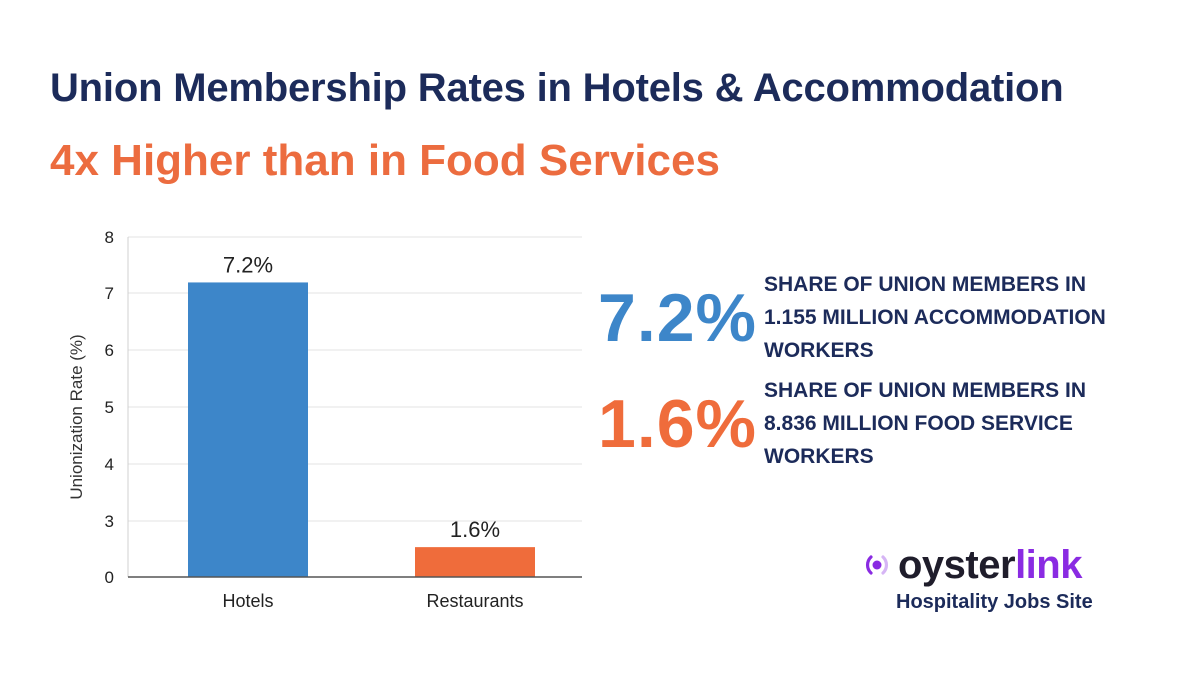  Describe the element at coordinates (109, 577) in the screenshot. I see `y-tick-label: 0` at that location.